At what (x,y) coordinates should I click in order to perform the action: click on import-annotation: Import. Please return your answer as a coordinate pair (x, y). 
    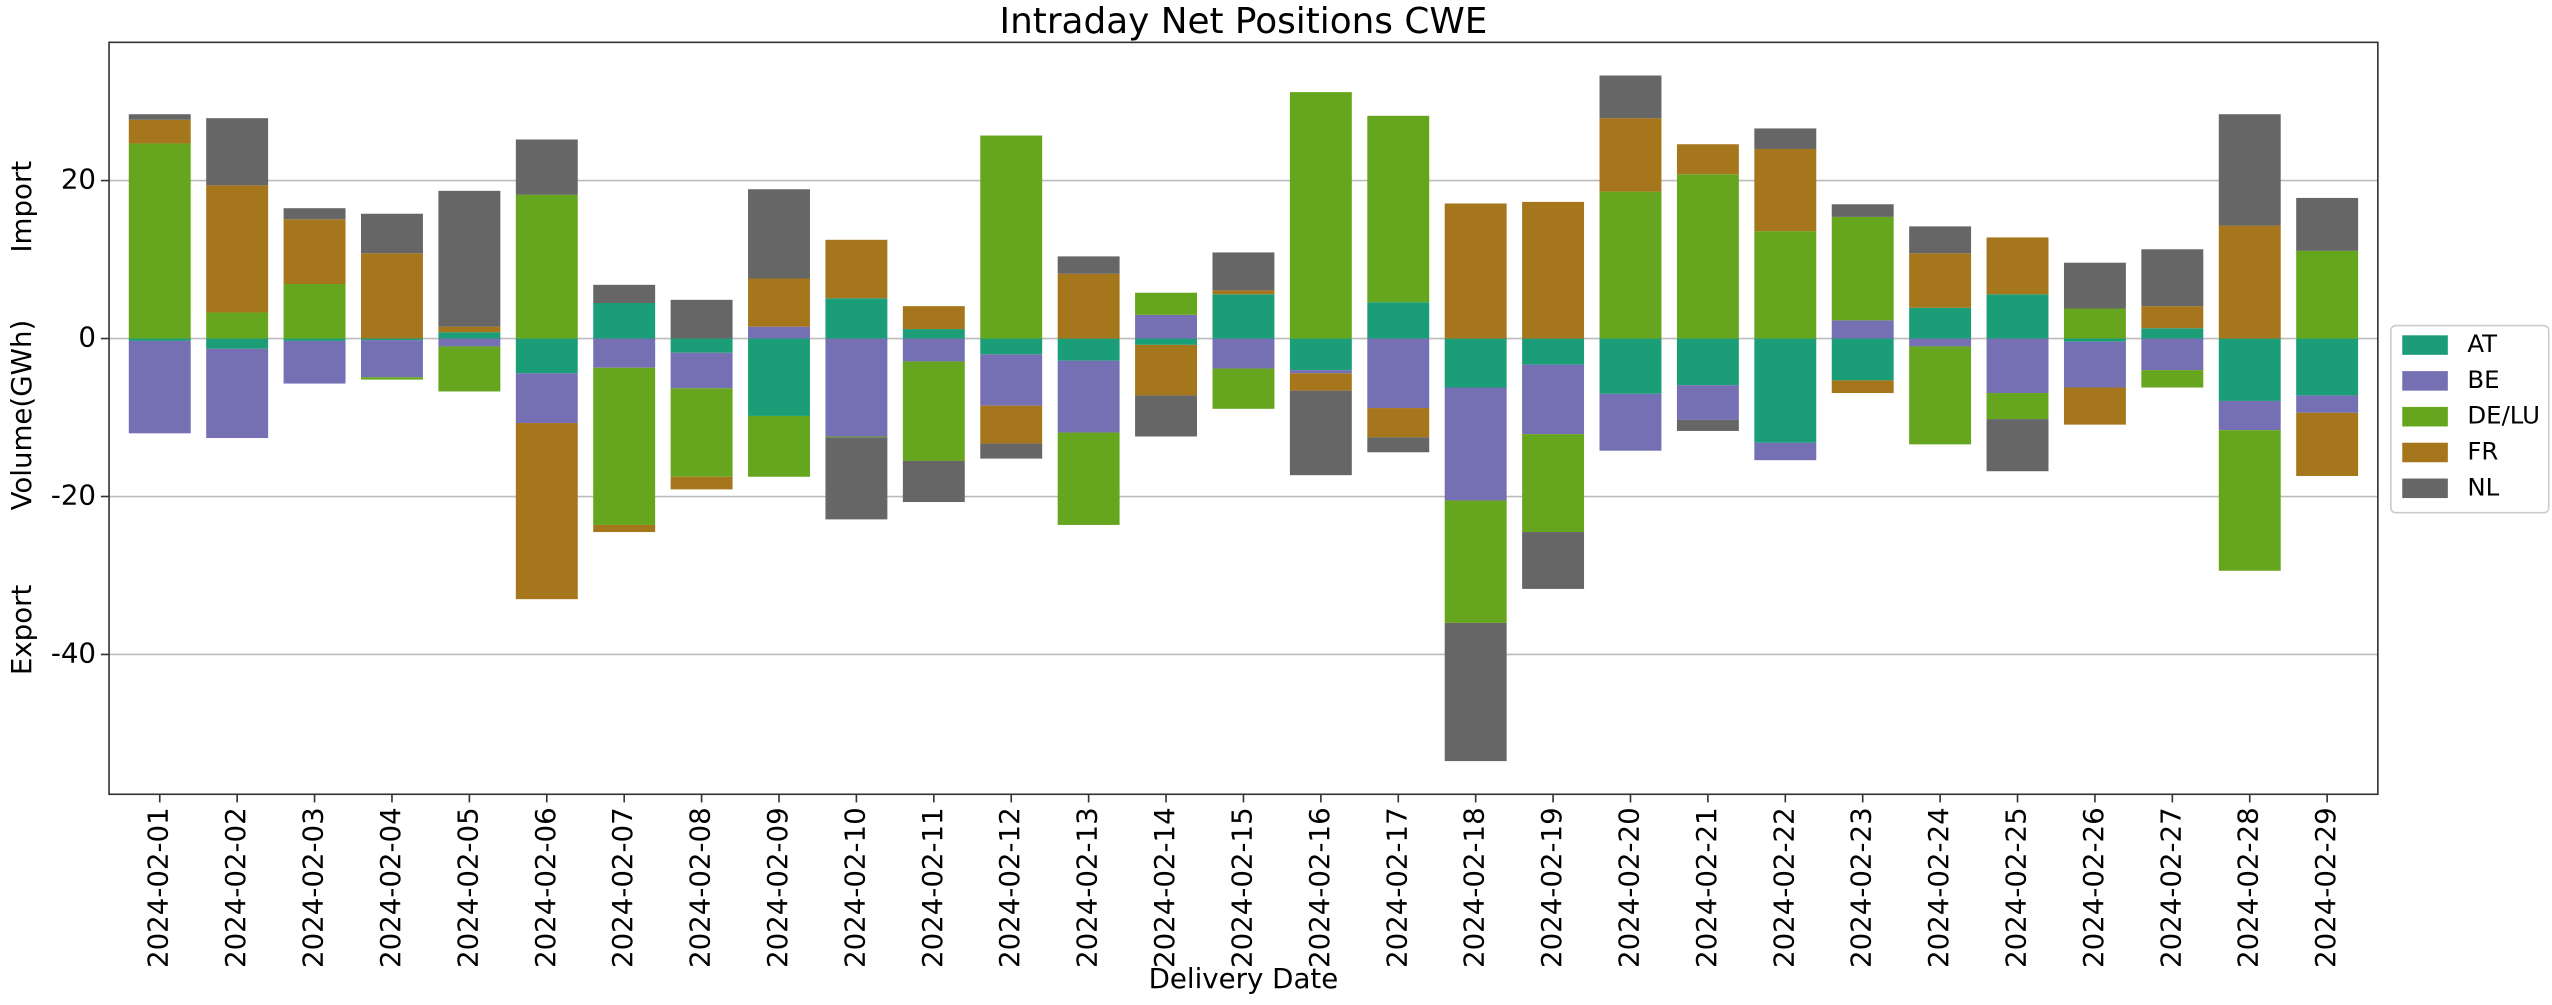
    Looking at the image, I should click on (21, 207).